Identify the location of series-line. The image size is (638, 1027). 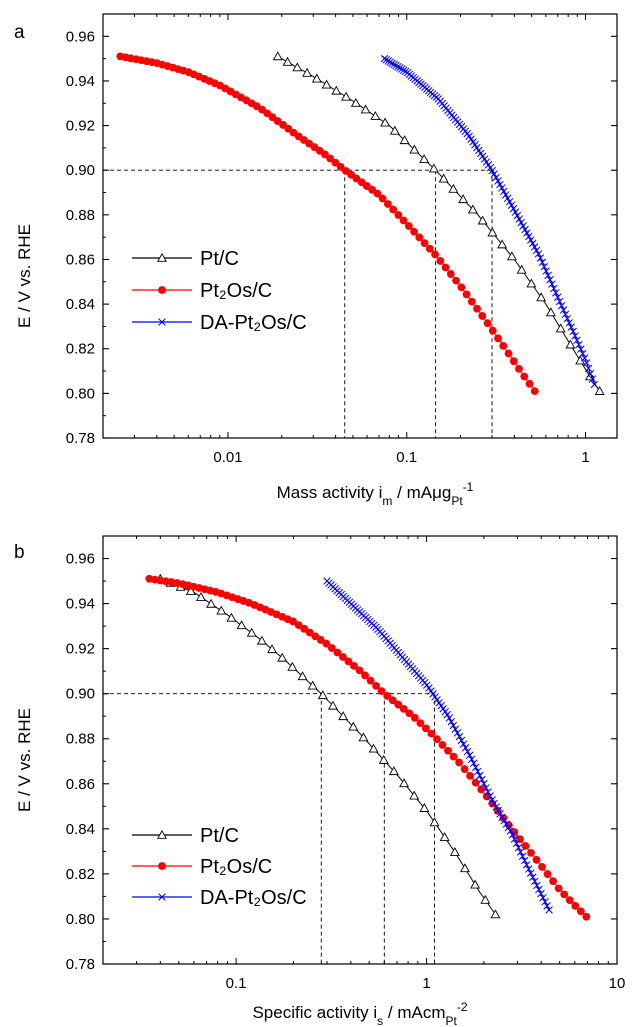
(489, 221).